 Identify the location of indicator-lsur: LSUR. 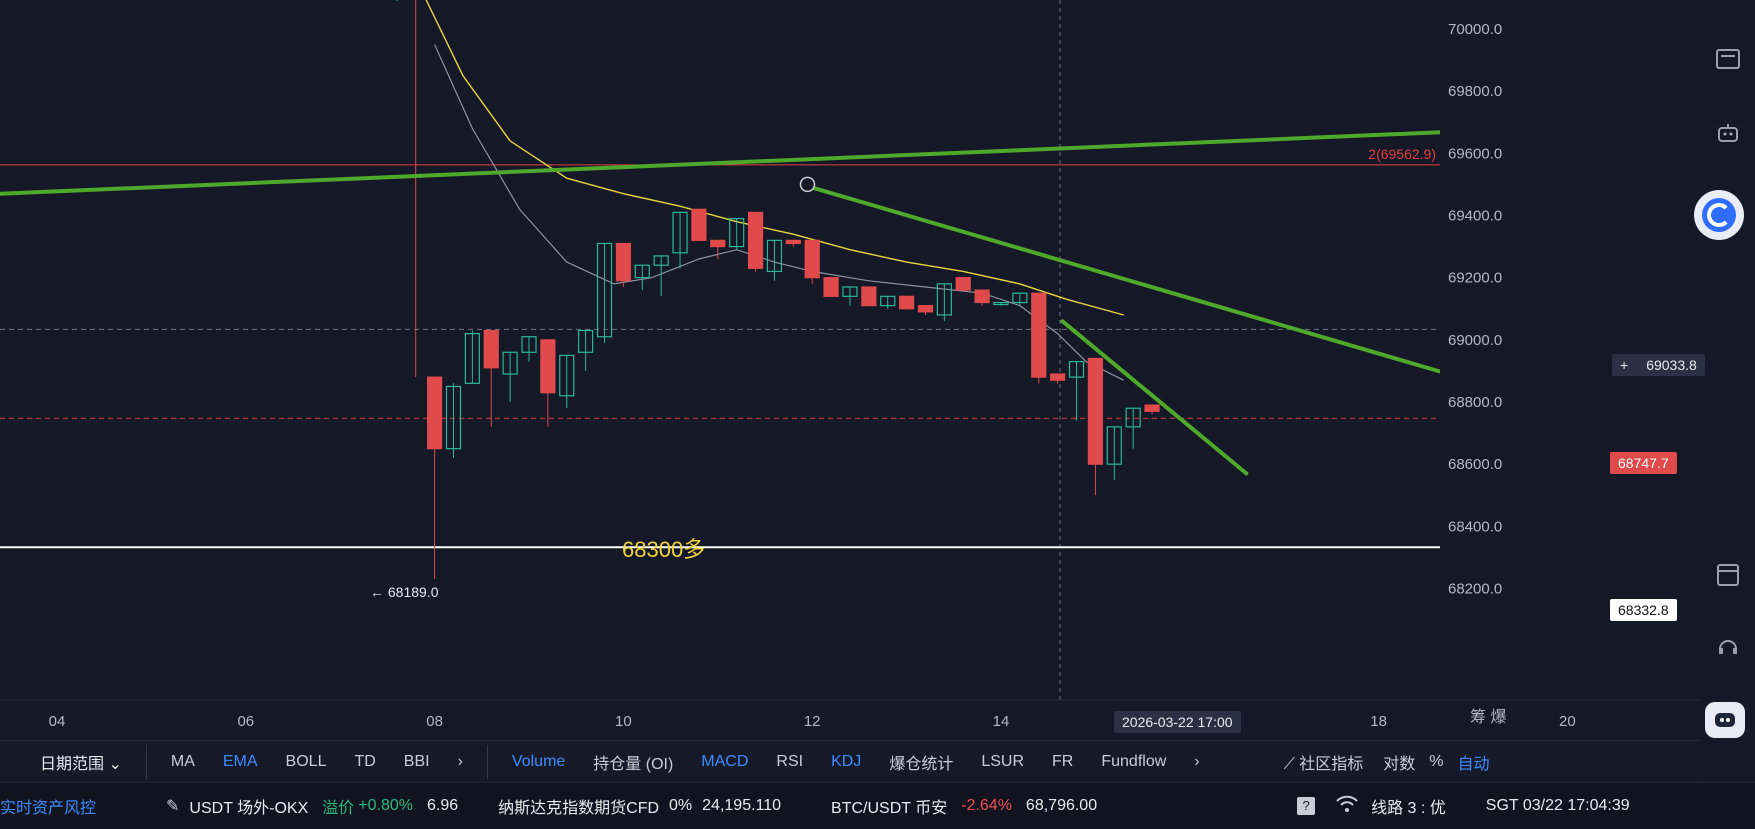
(1003, 761).